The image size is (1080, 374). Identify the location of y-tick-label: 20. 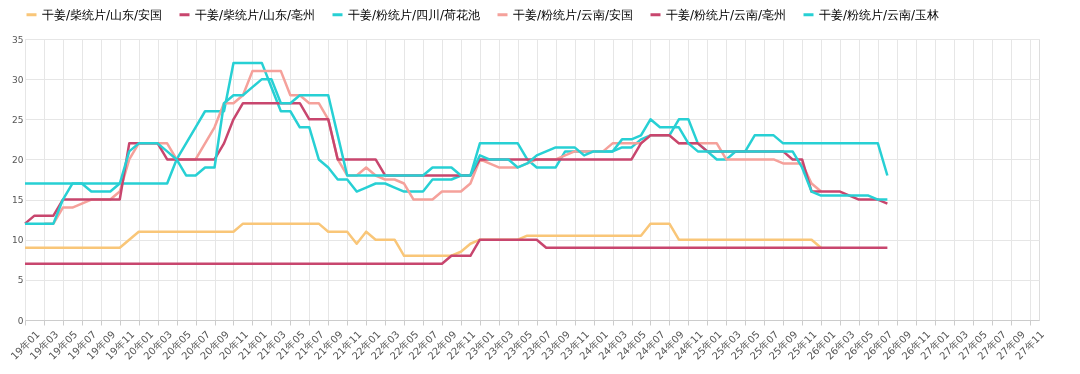
(18, 159).